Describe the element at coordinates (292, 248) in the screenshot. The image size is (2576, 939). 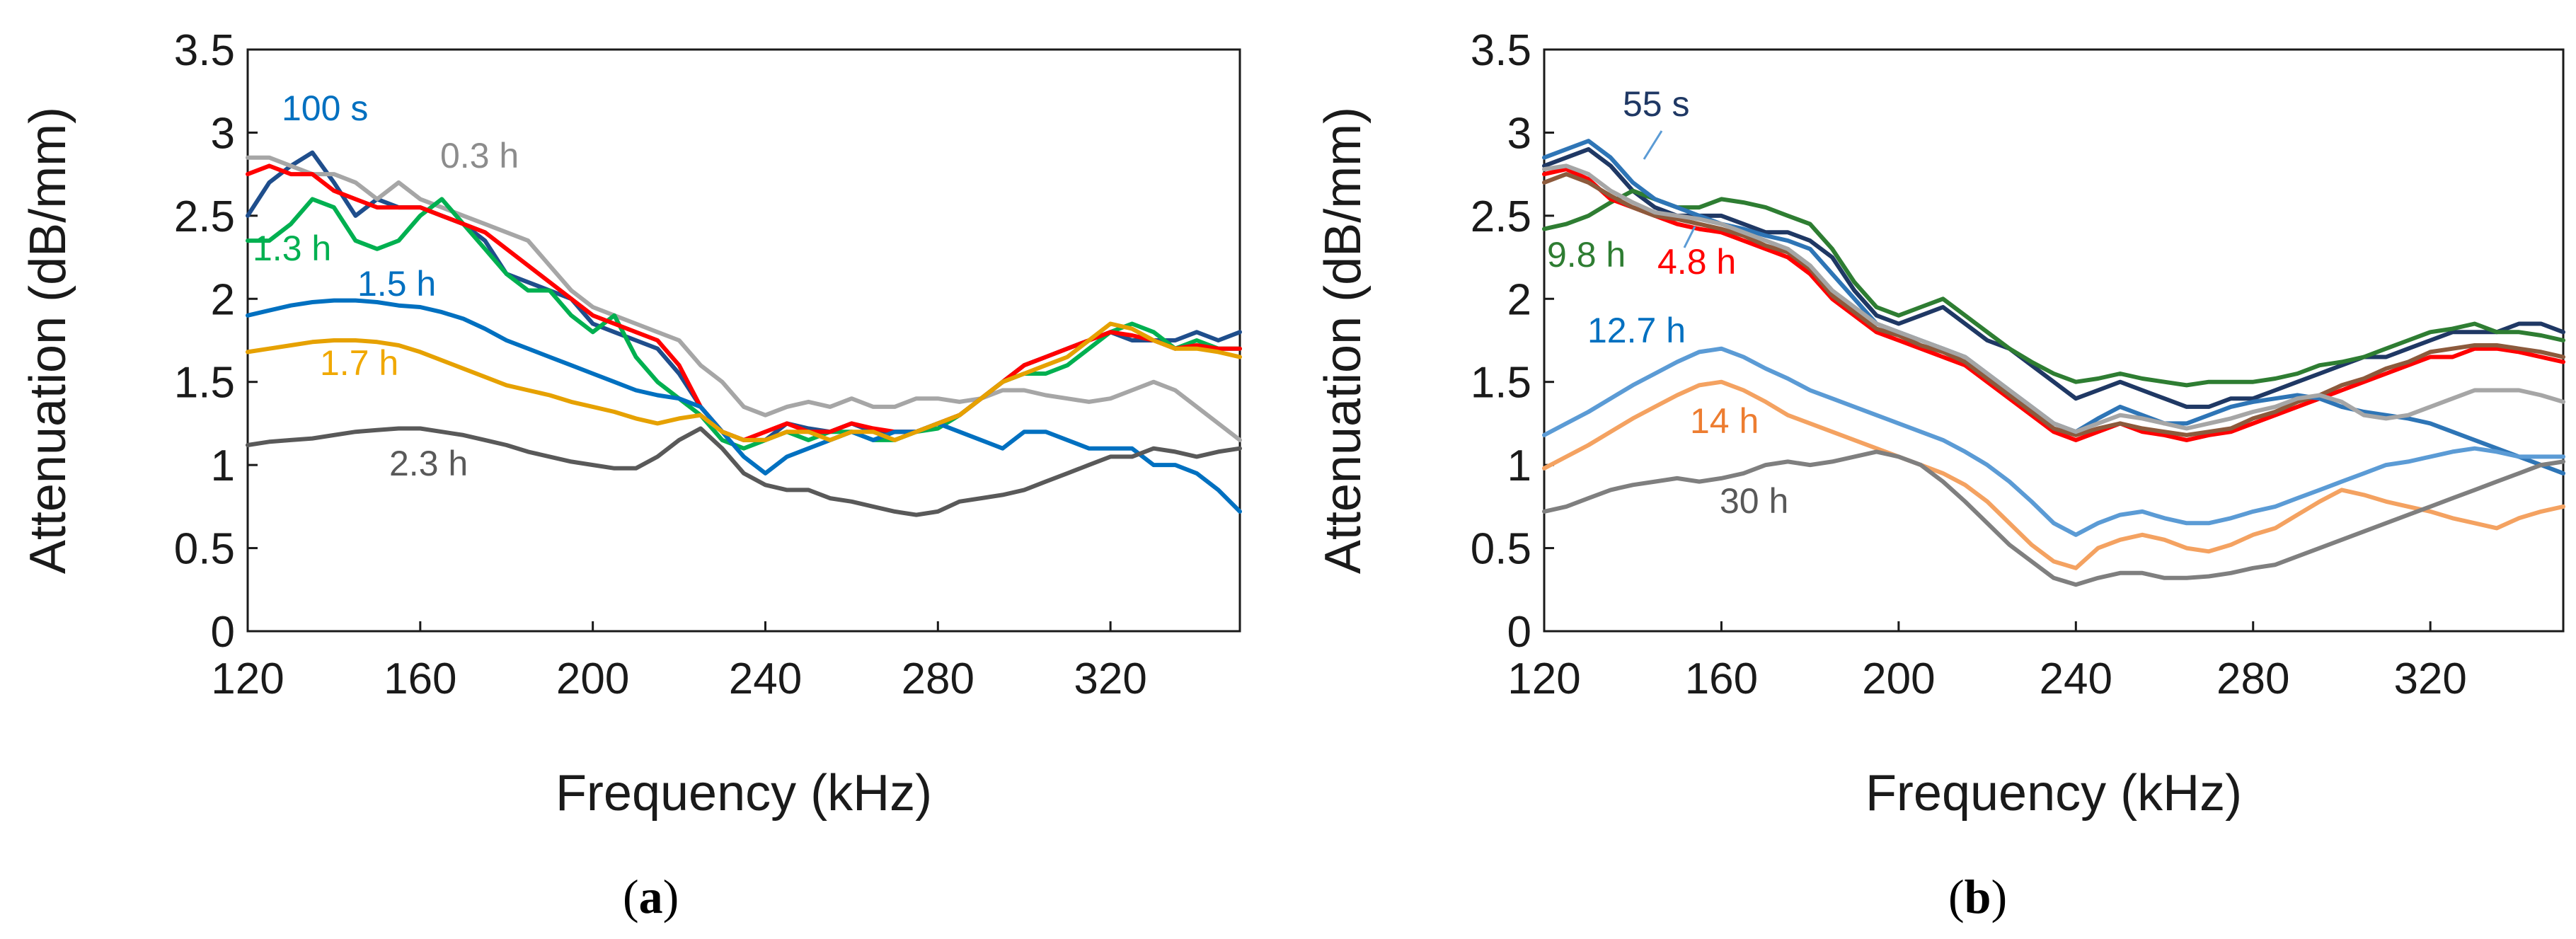
I see `series-label: 1.3 h` at that location.